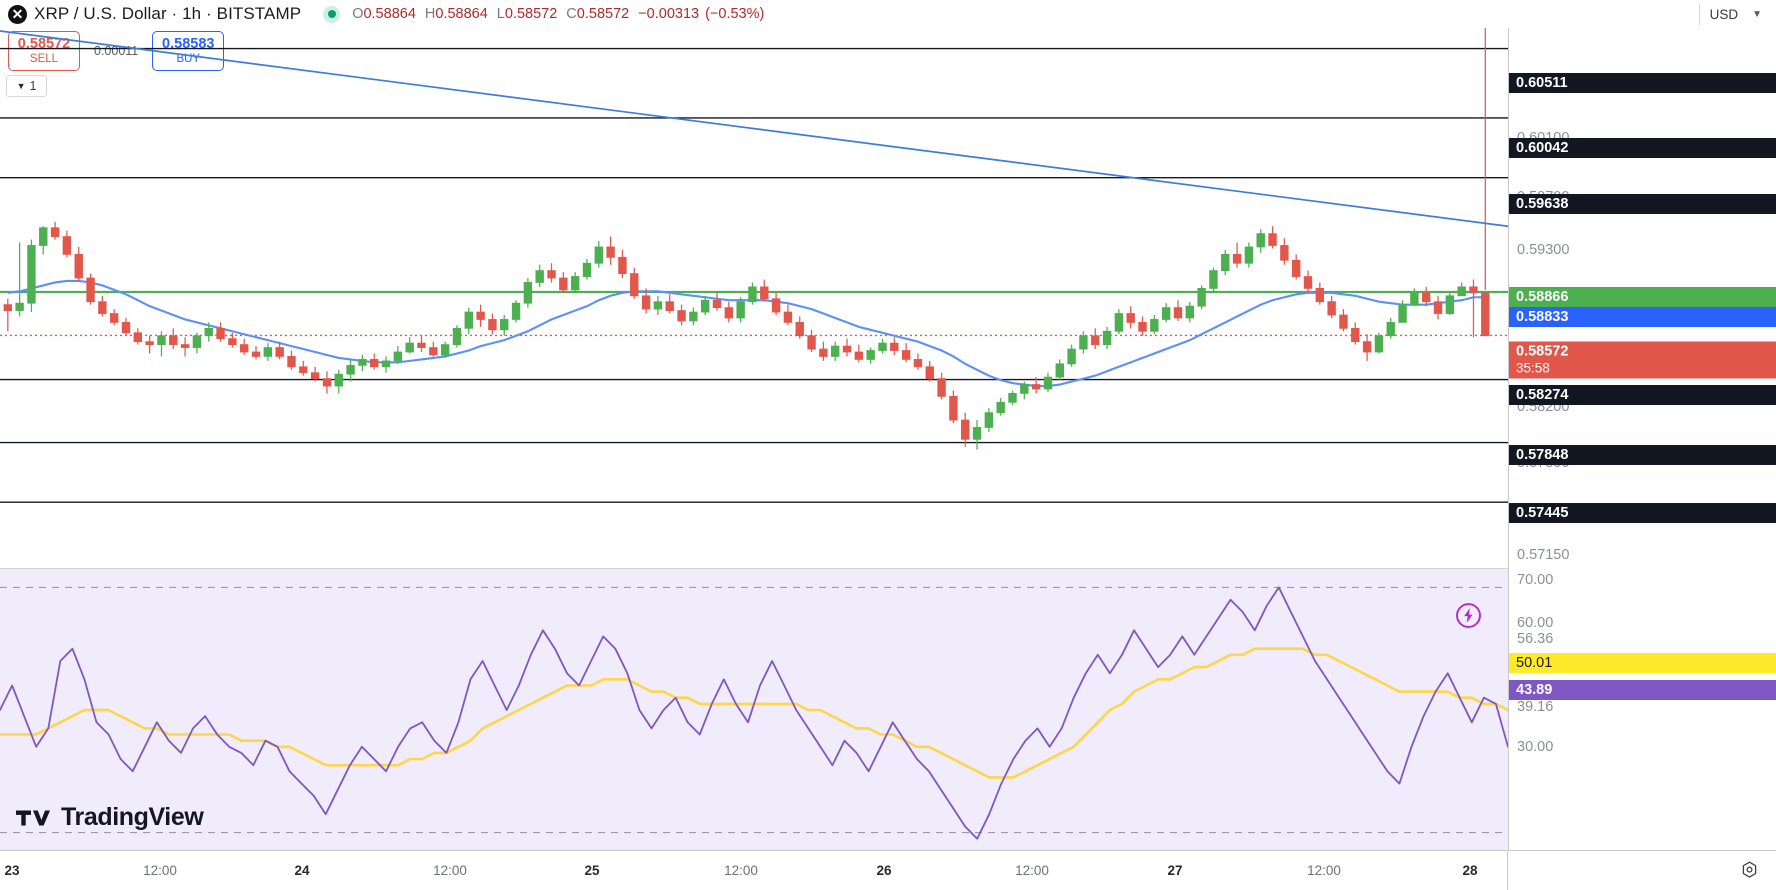 This screenshot has height=890, width=1776. I want to click on countdown-text: 35:58, so click(1533, 368).